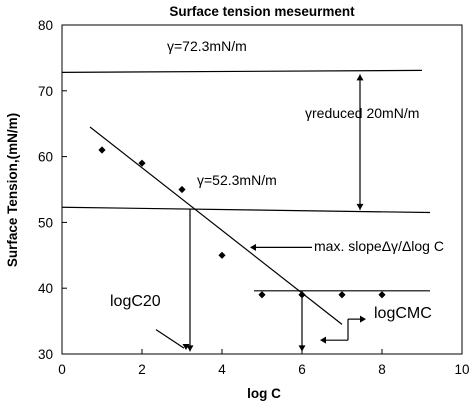  What do you see at coordinates (62, 369) in the screenshot?
I see `x-tick-label: 0` at bounding box center [62, 369].